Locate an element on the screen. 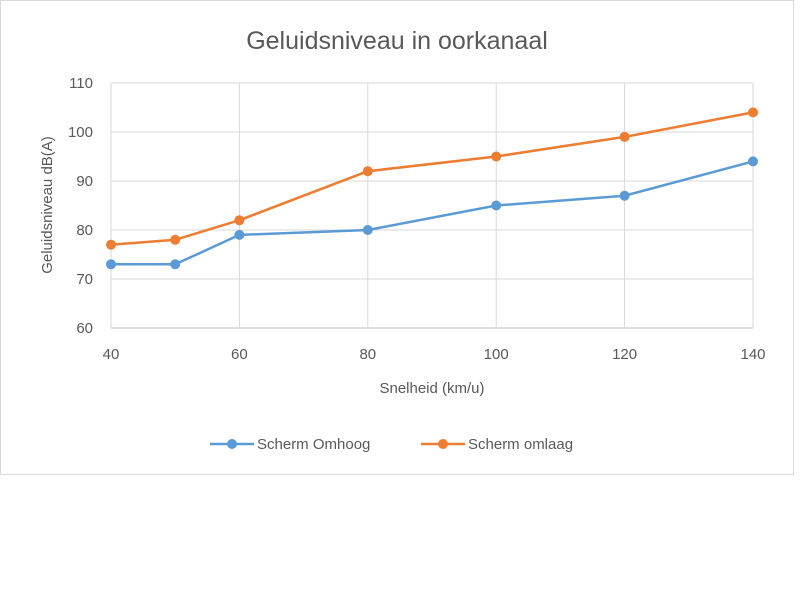 This screenshot has height=600, width=800. y-axis-title: Geluidsniveau dB(A) is located at coordinates (47, 205).